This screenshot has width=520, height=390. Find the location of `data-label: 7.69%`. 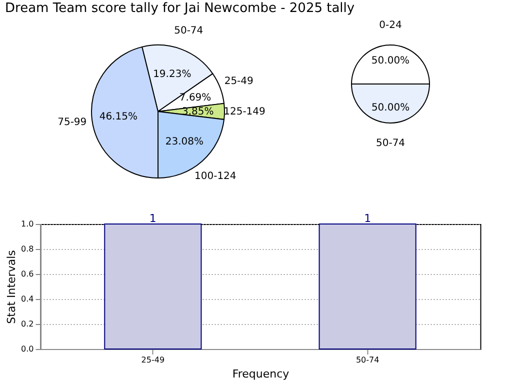

data-label: 7.69% is located at coordinates (195, 98).